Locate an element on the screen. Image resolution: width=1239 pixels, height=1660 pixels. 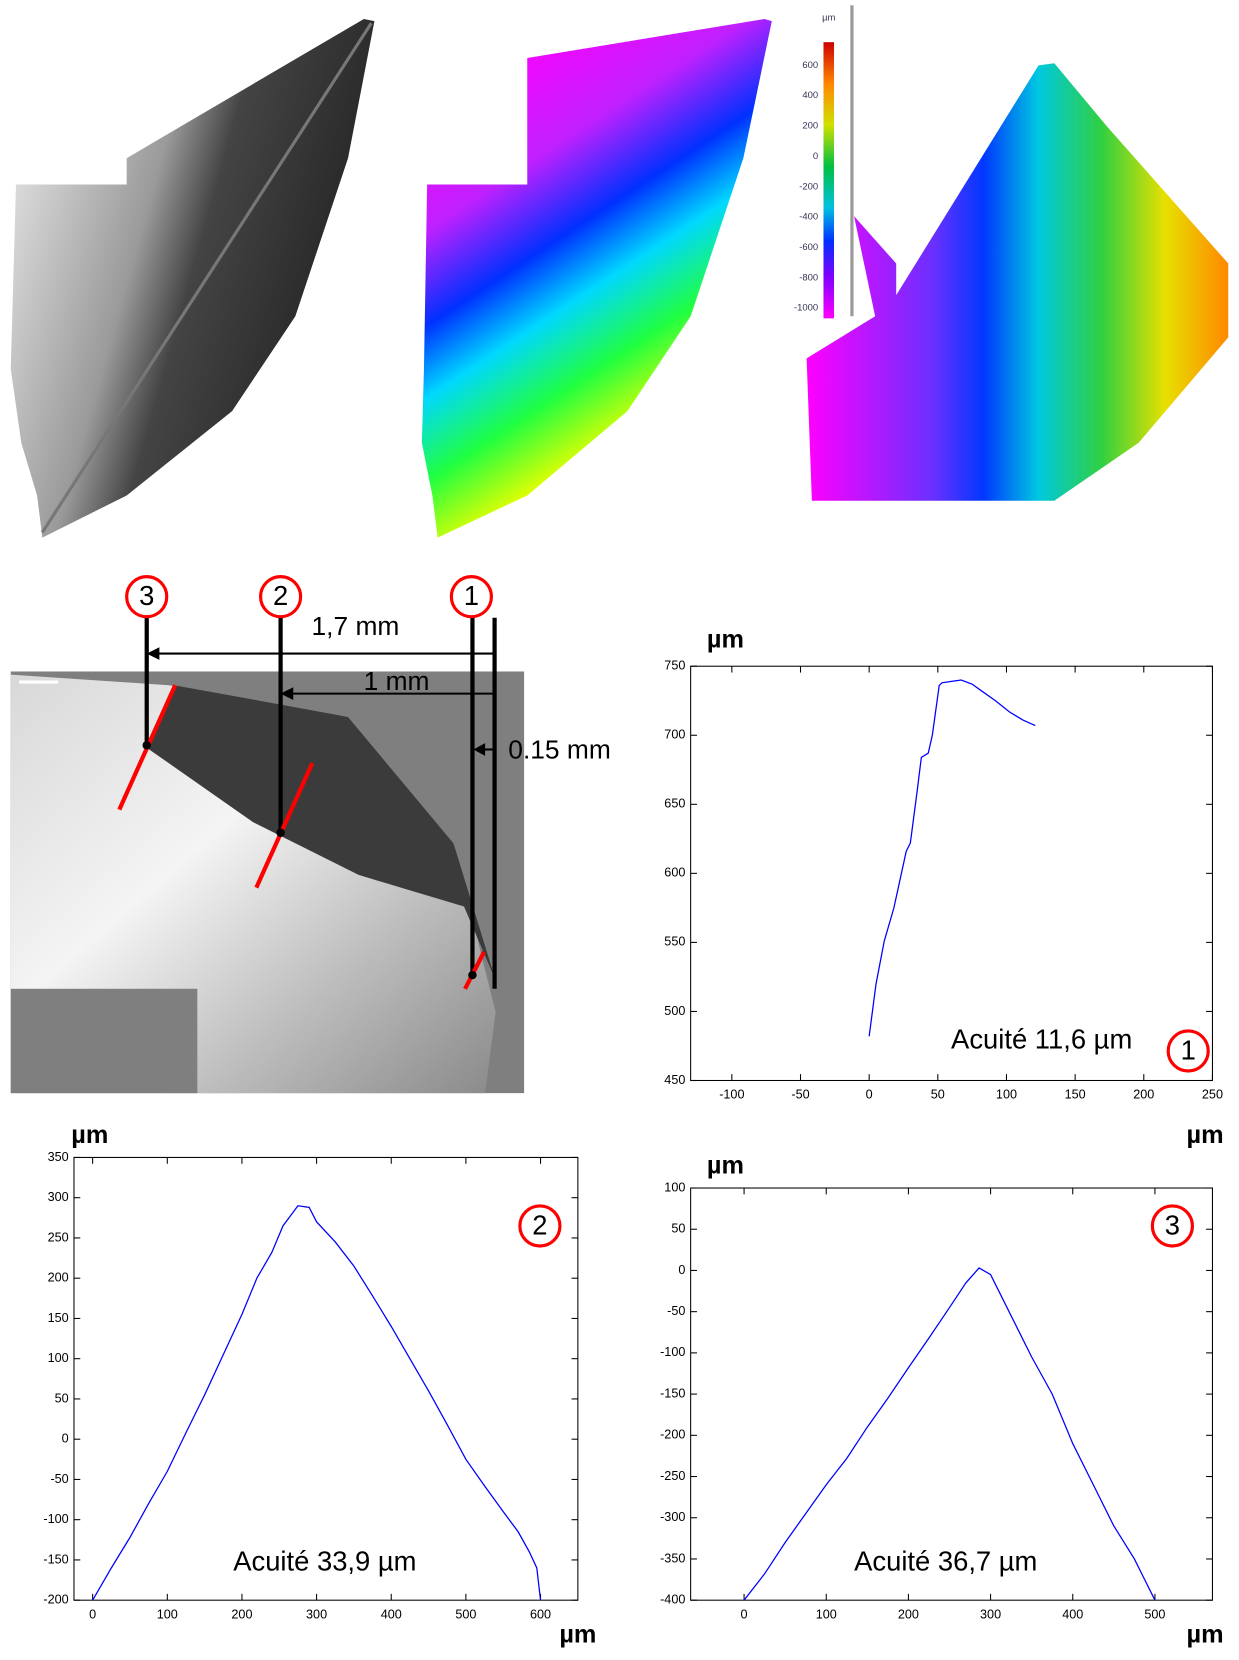
y-tick-label: 300 is located at coordinates (58, 1197).